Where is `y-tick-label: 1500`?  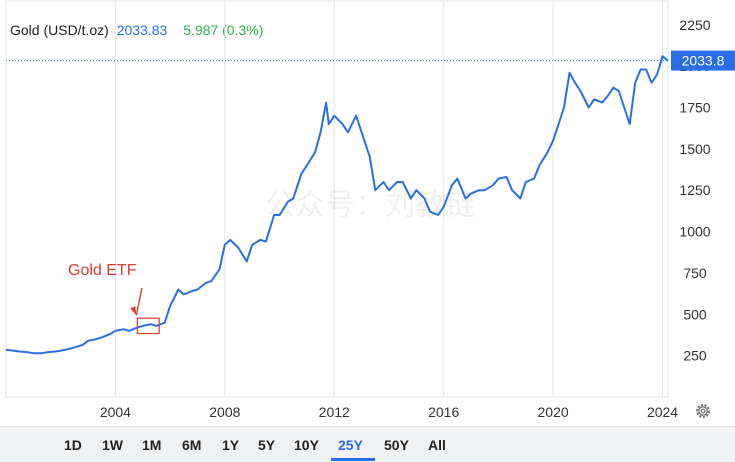
y-tick-label: 1500 is located at coordinates (694, 149).